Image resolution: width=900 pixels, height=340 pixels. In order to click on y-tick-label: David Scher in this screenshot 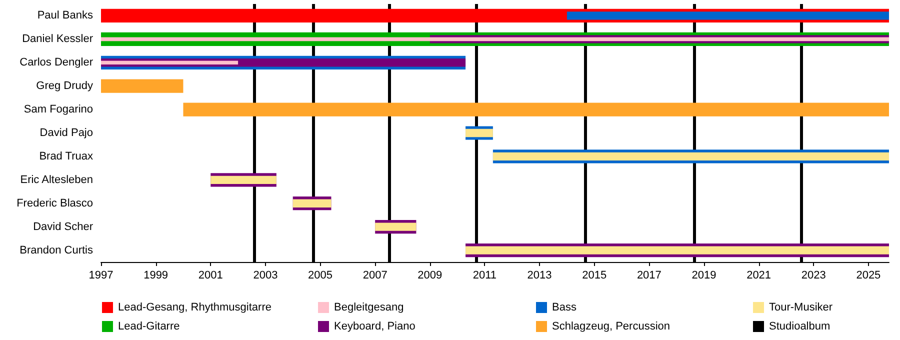, I will do `click(63, 226)`.